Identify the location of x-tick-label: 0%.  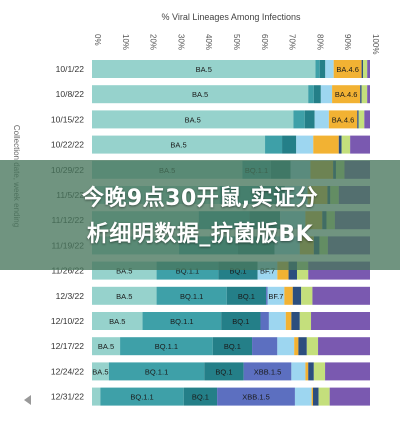
(97, 40).